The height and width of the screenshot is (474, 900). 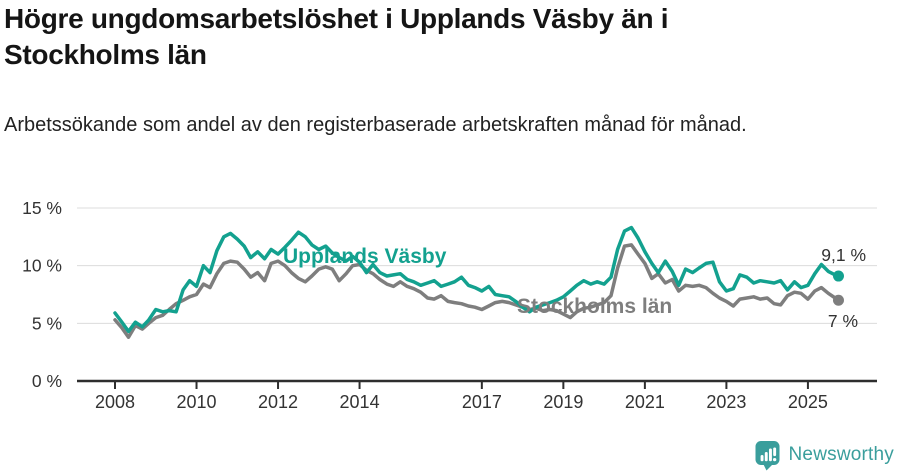 What do you see at coordinates (808, 402) in the screenshot?
I see `x-tick-label: 2025` at bounding box center [808, 402].